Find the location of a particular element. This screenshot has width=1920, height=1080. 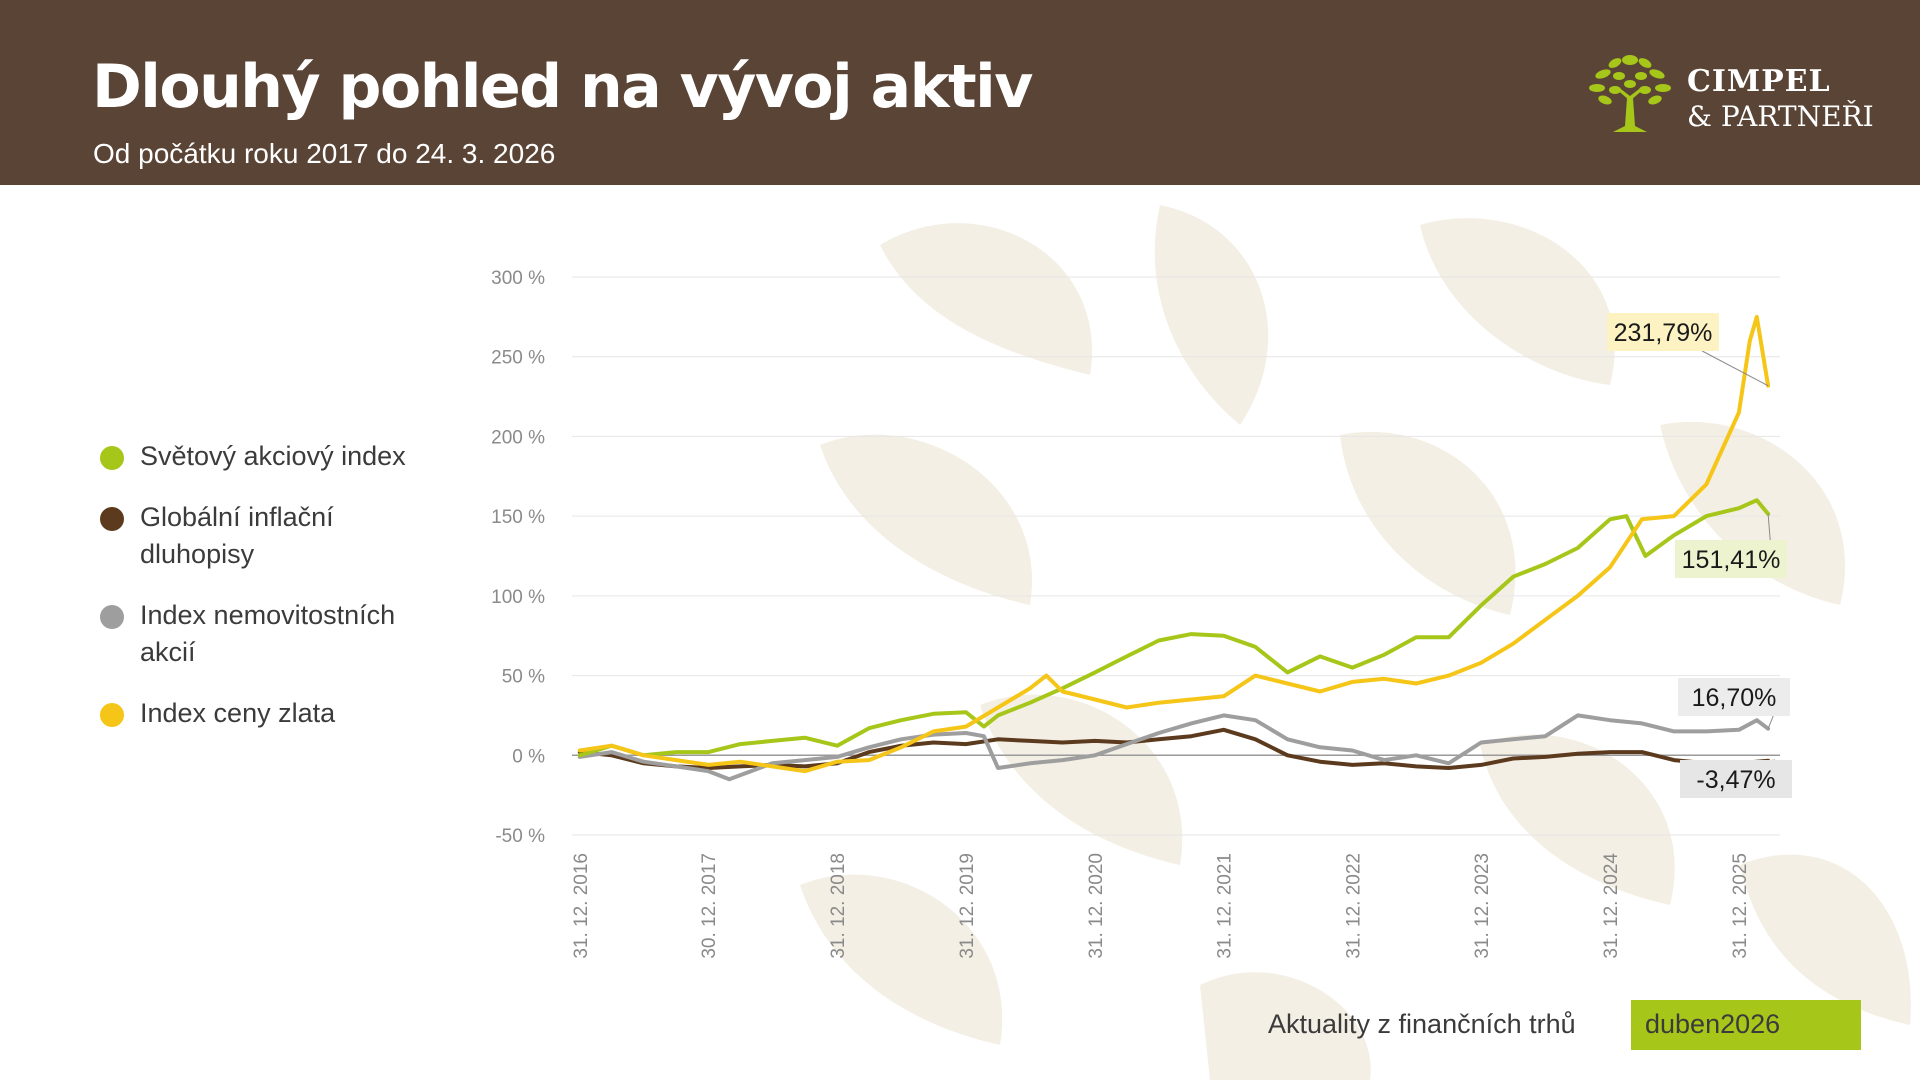

x-tick-label: 31. 12. 2016 is located at coordinates (581, 906).